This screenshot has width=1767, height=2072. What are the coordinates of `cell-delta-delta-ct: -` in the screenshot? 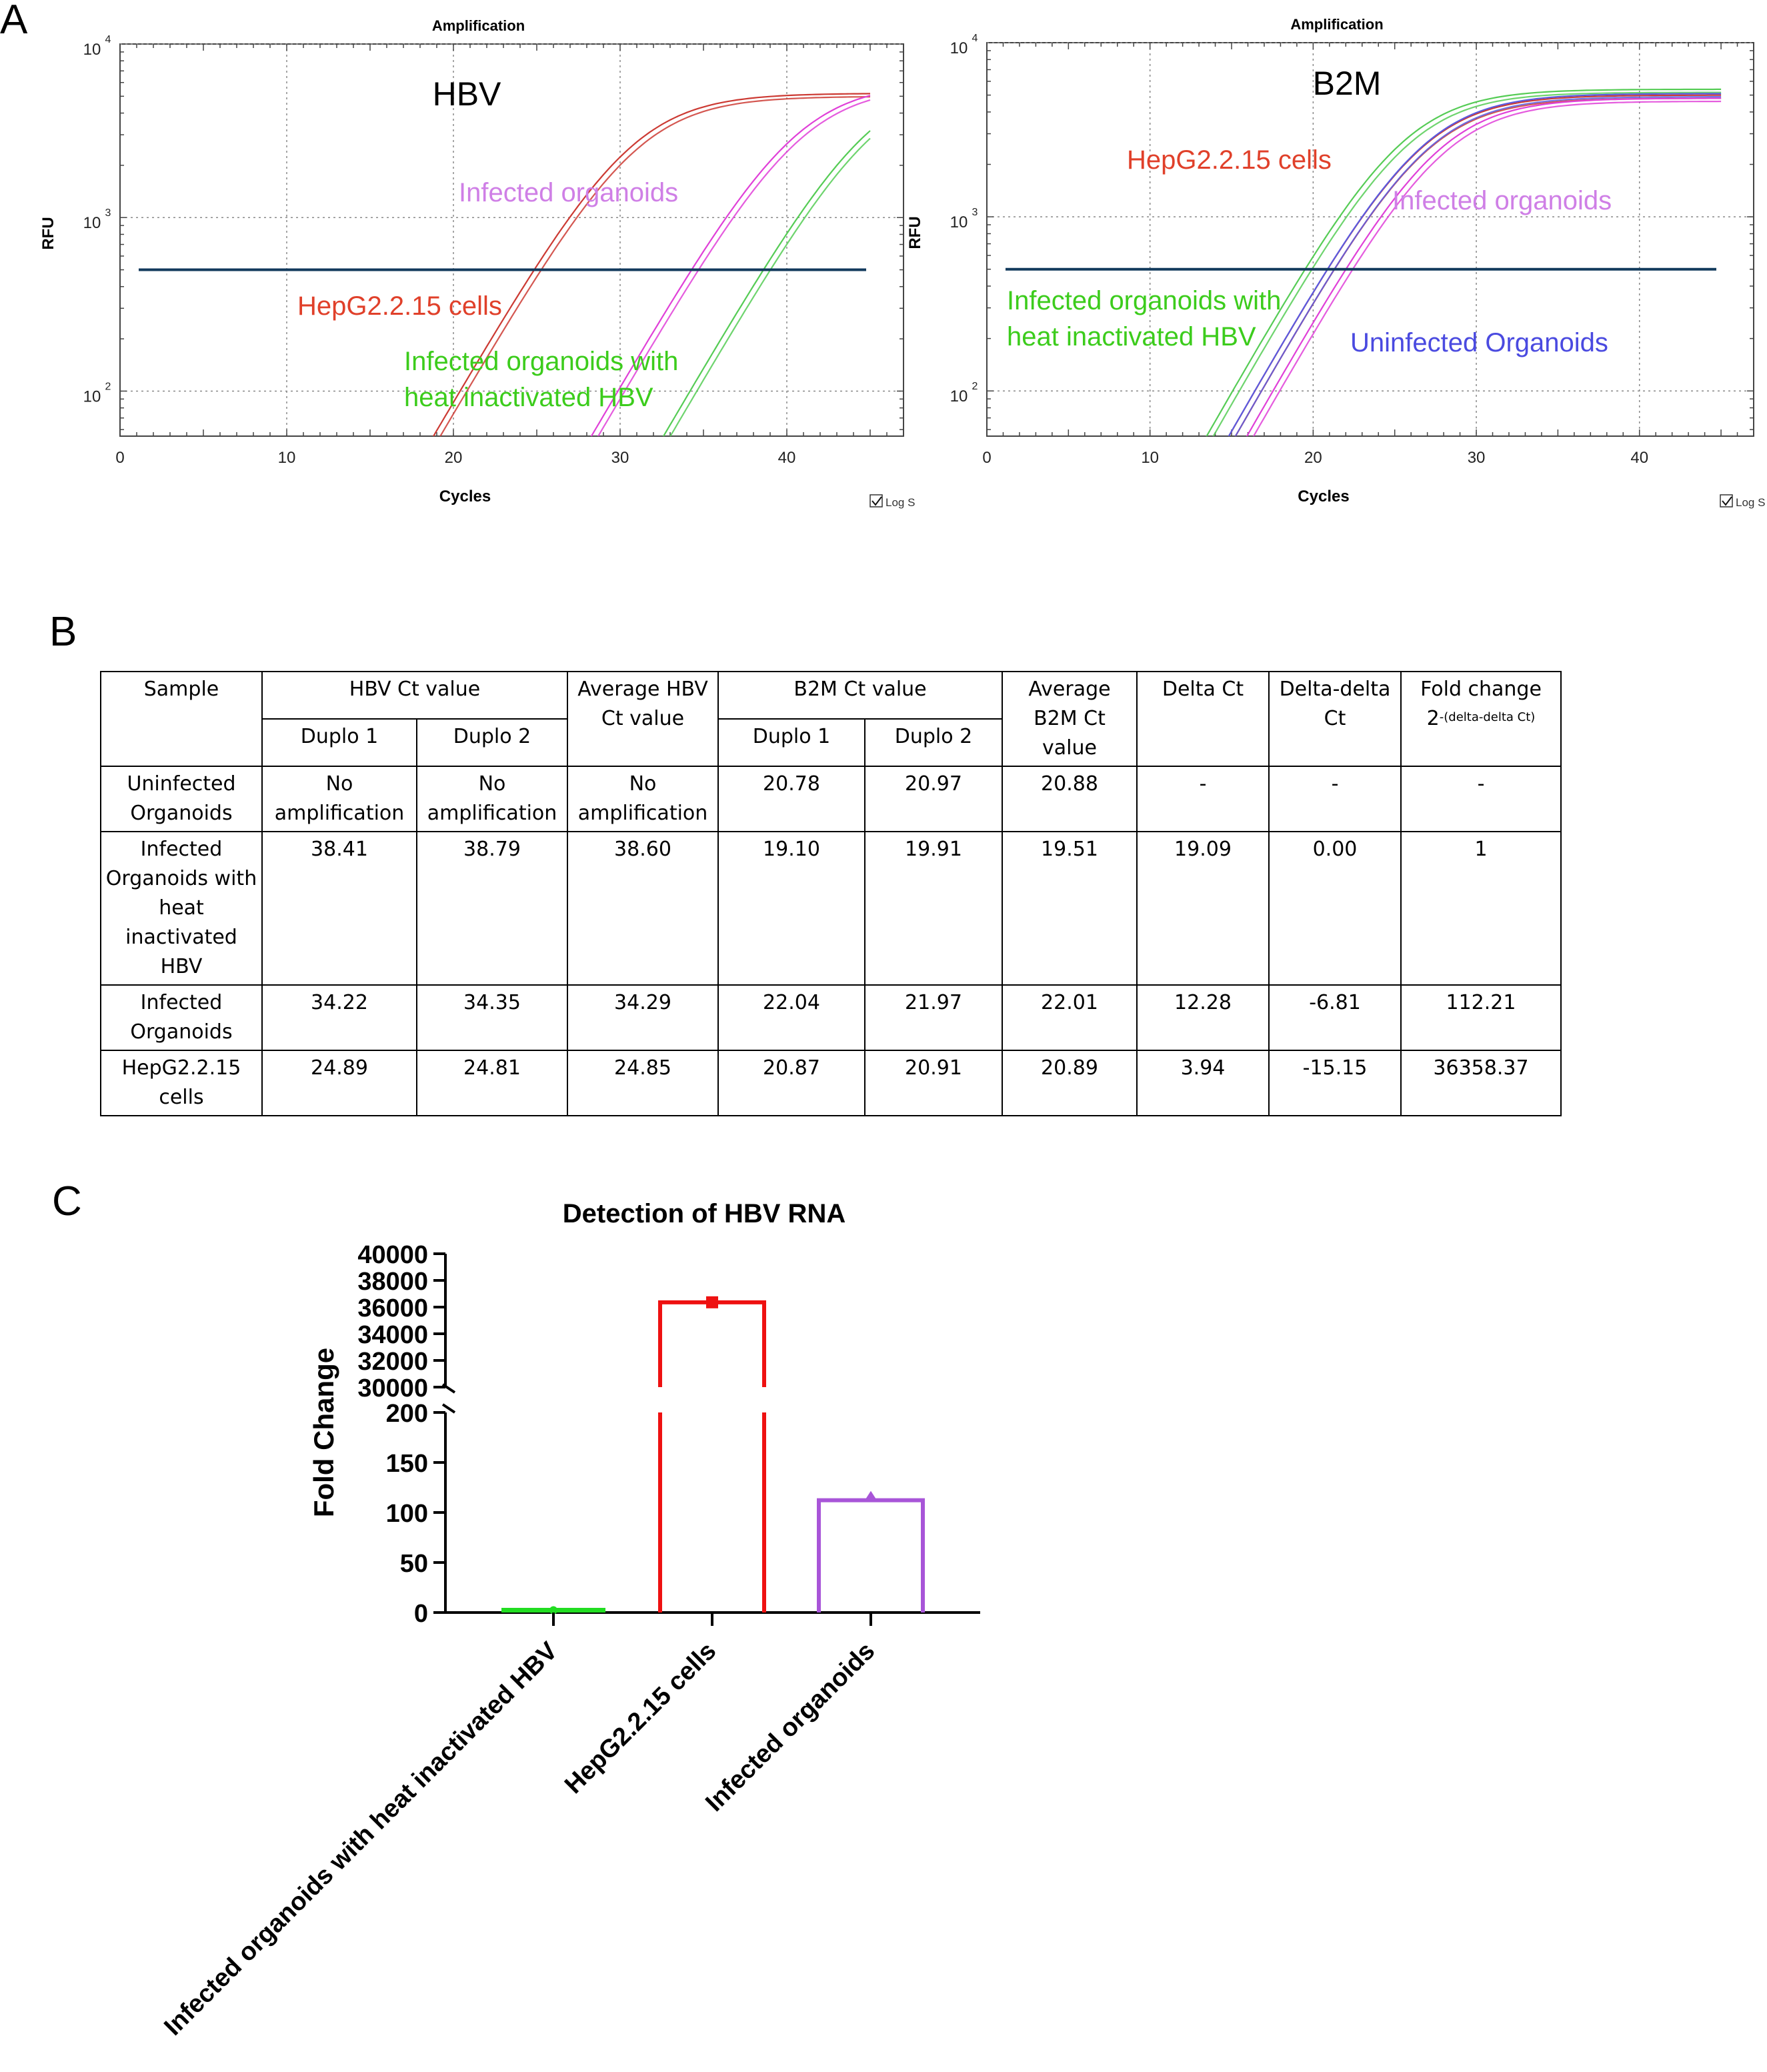 It's located at (1335, 799).